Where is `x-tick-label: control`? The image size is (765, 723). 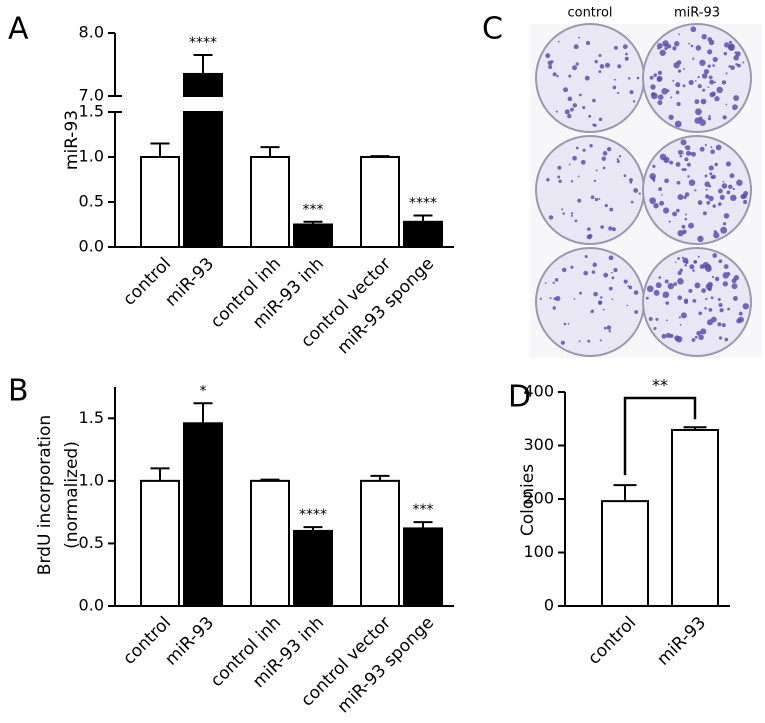
x-tick-label: control is located at coordinates (612, 641).